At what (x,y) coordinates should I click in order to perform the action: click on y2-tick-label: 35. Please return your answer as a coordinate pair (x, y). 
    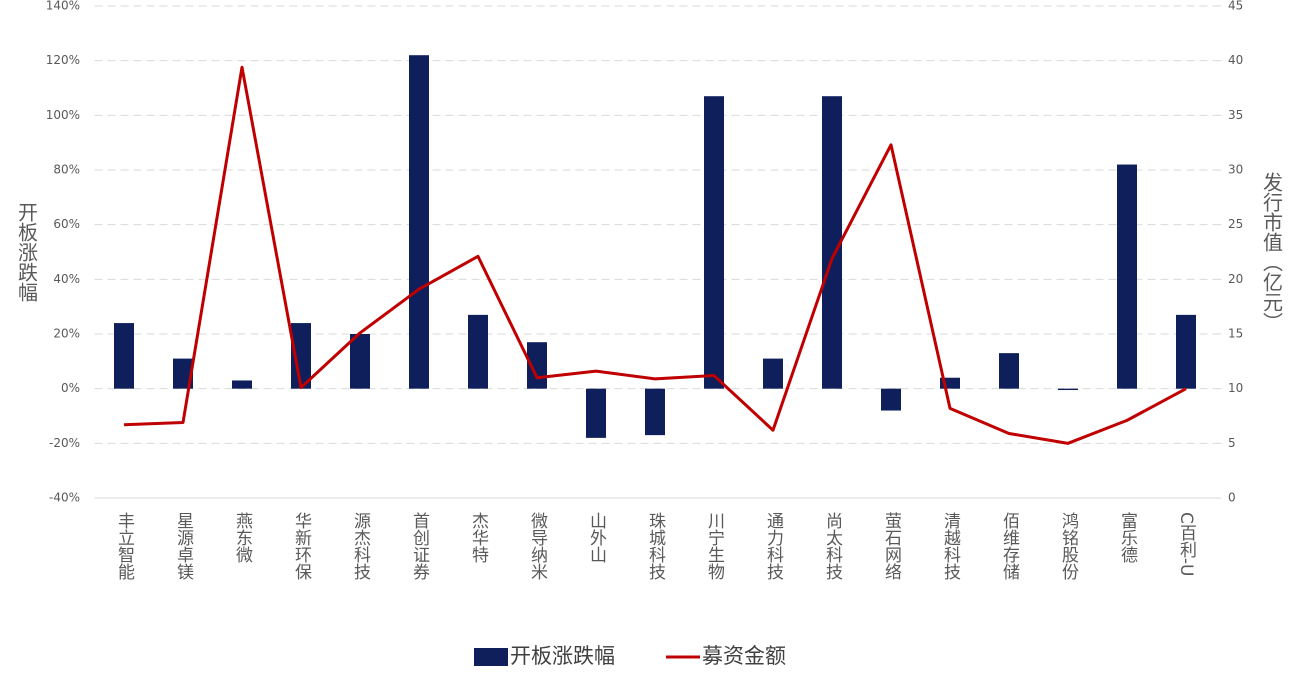
    Looking at the image, I should click on (1235, 115).